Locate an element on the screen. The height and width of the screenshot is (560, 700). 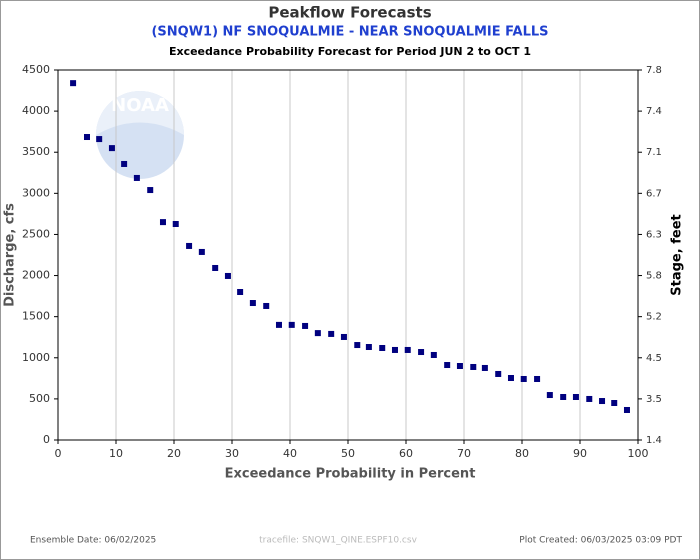
x-tick-label: 40 is located at coordinates (290, 453).